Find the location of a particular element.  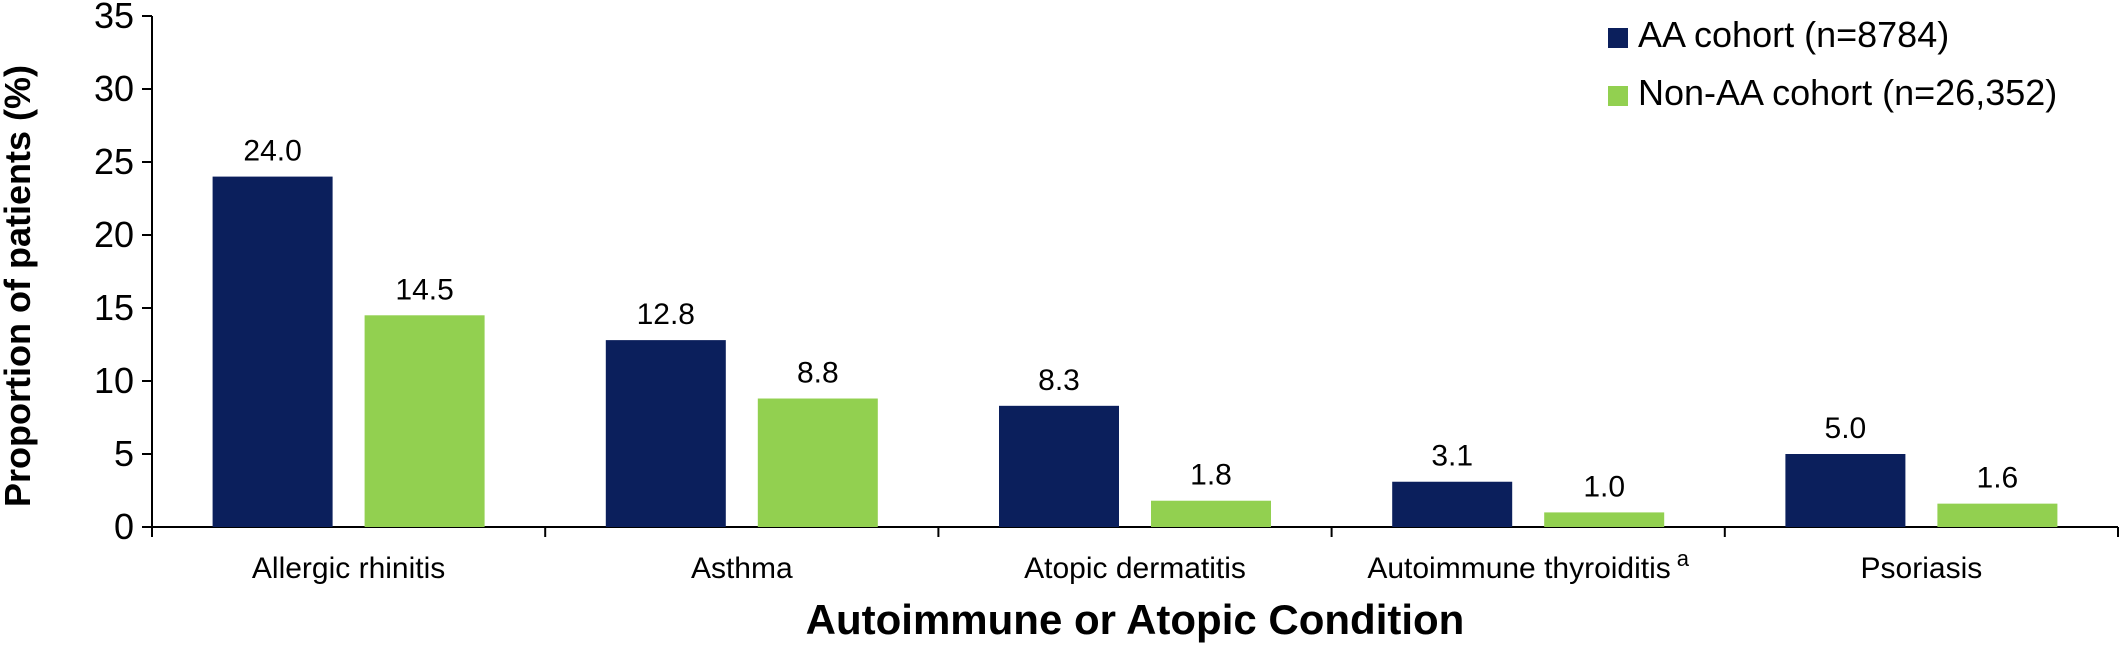

y-tick-label: 10 is located at coordinates (114, 380).